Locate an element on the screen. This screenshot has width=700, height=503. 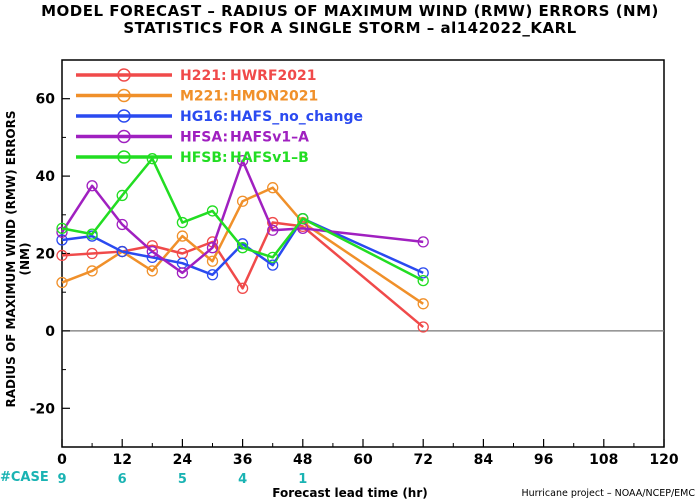
legend-series-name: HAFS_no_change is located at coordinates (296, 117).